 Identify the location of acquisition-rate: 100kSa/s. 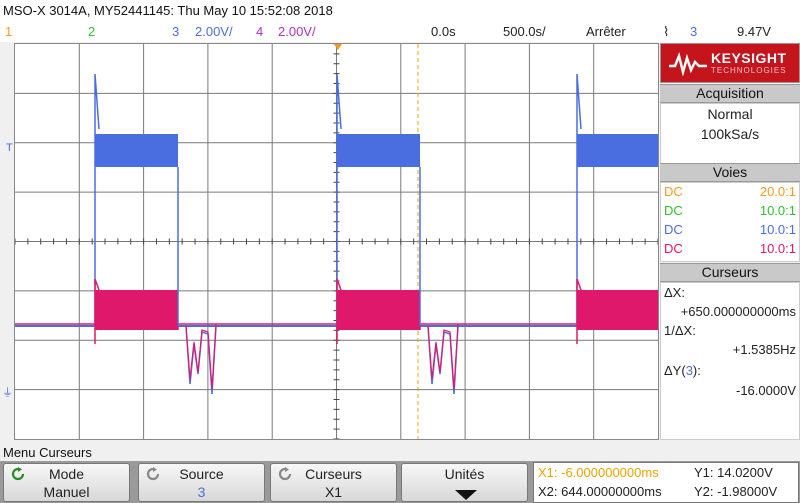
(730, 134).